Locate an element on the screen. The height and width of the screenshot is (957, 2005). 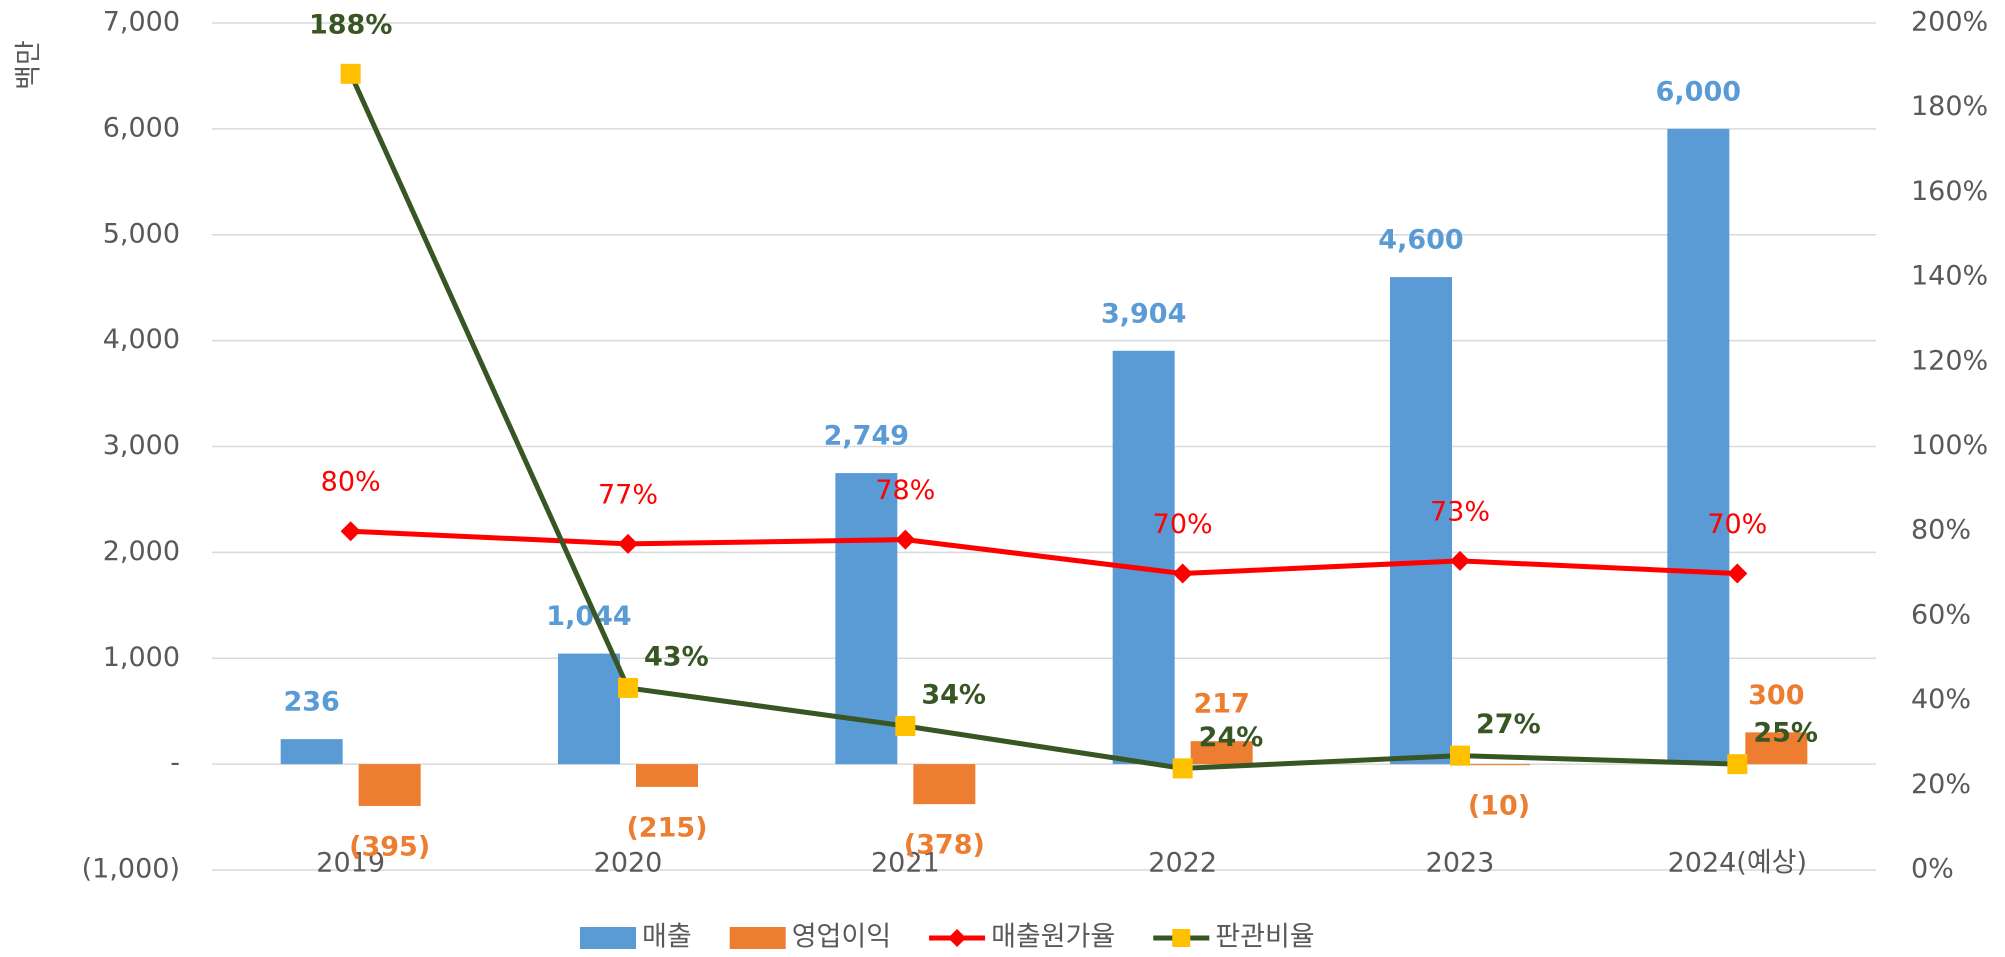
data-label: 25% is located at coordinates (1785, 733).